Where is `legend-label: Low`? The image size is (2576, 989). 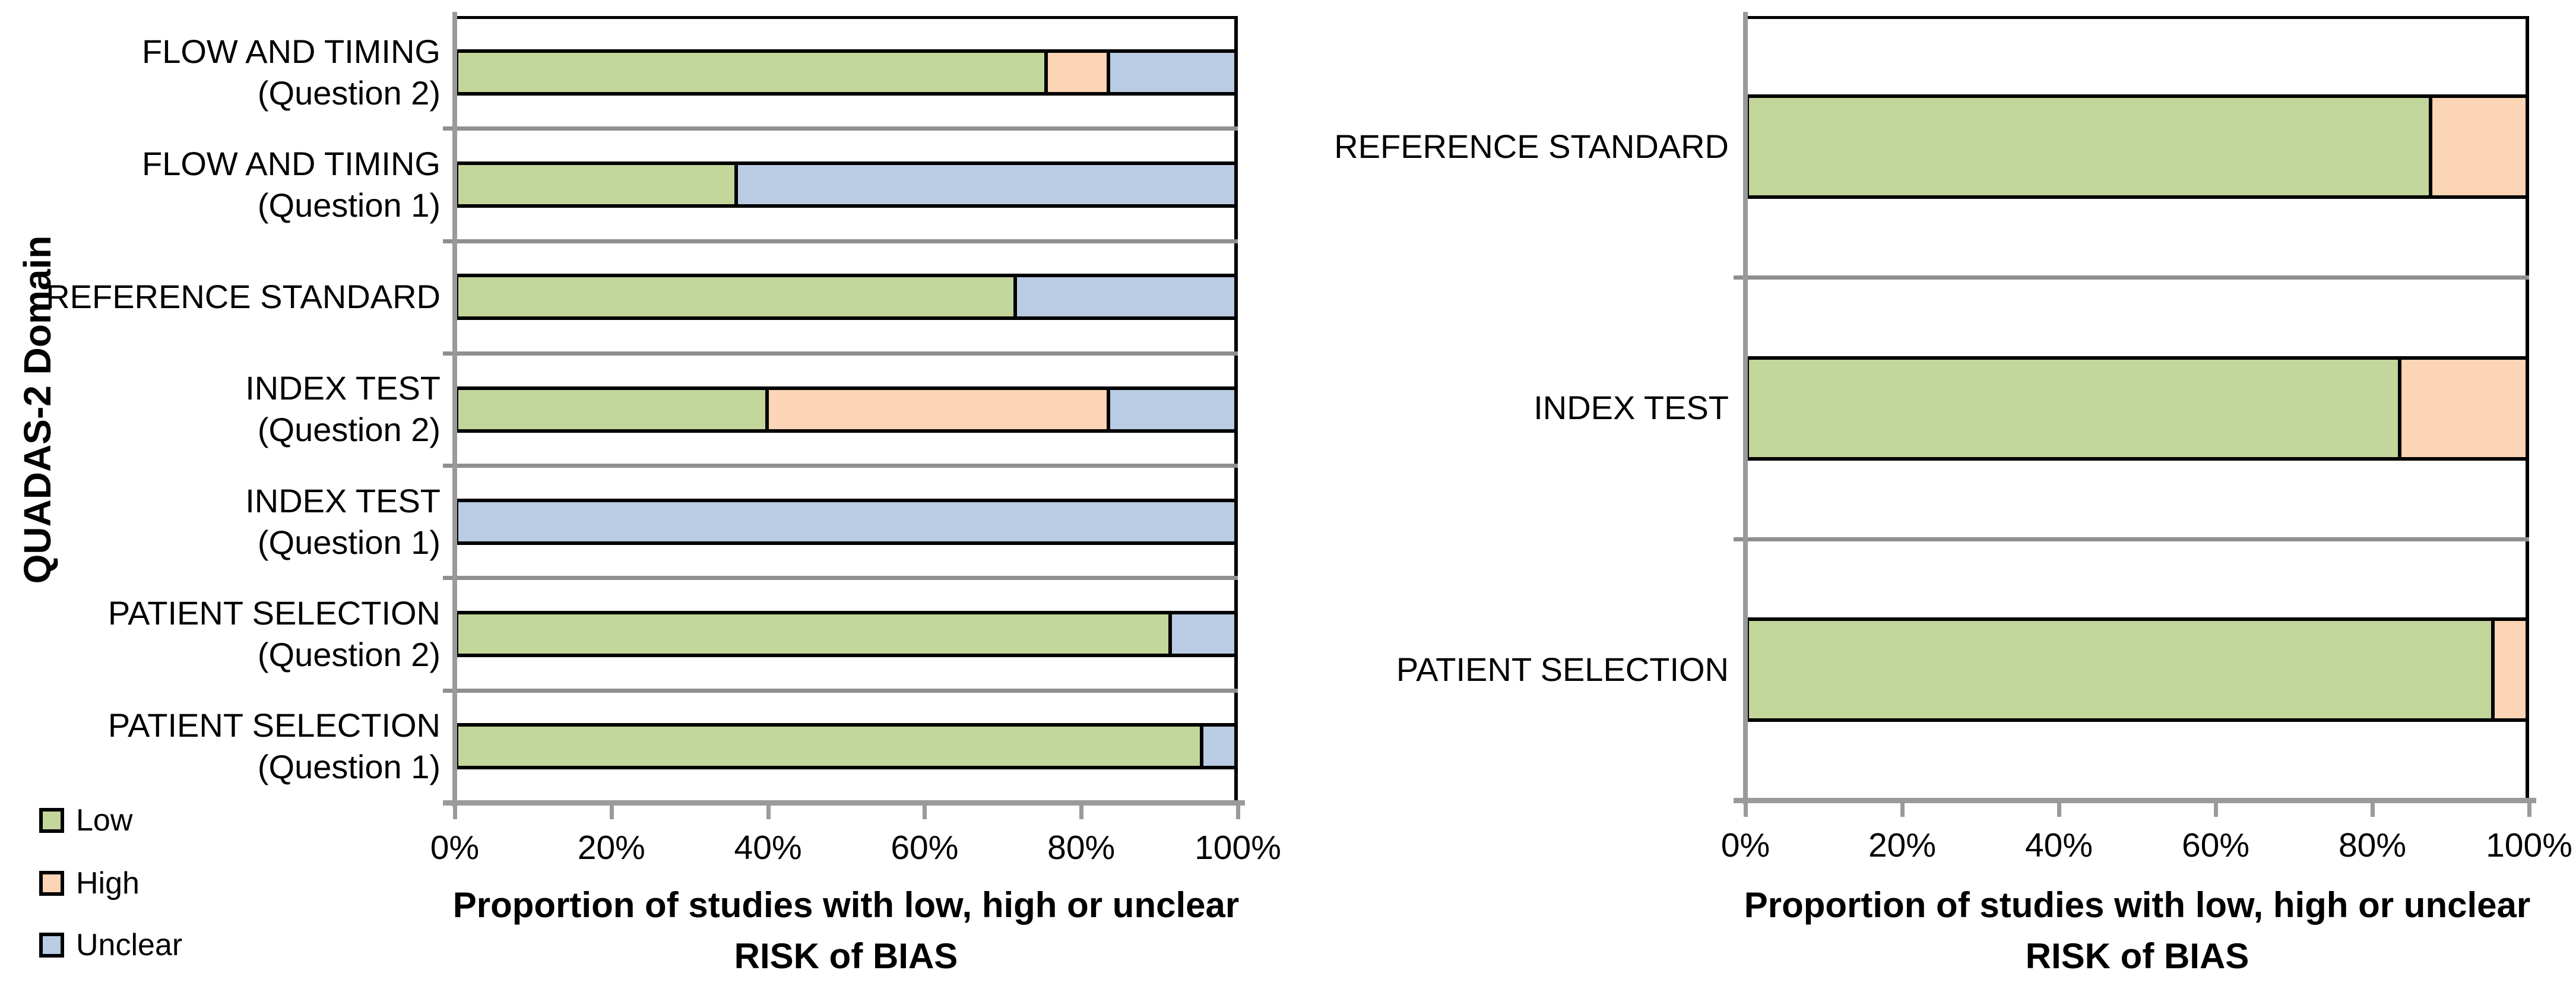
legend-label: Low is located at coordinates (105, 820).